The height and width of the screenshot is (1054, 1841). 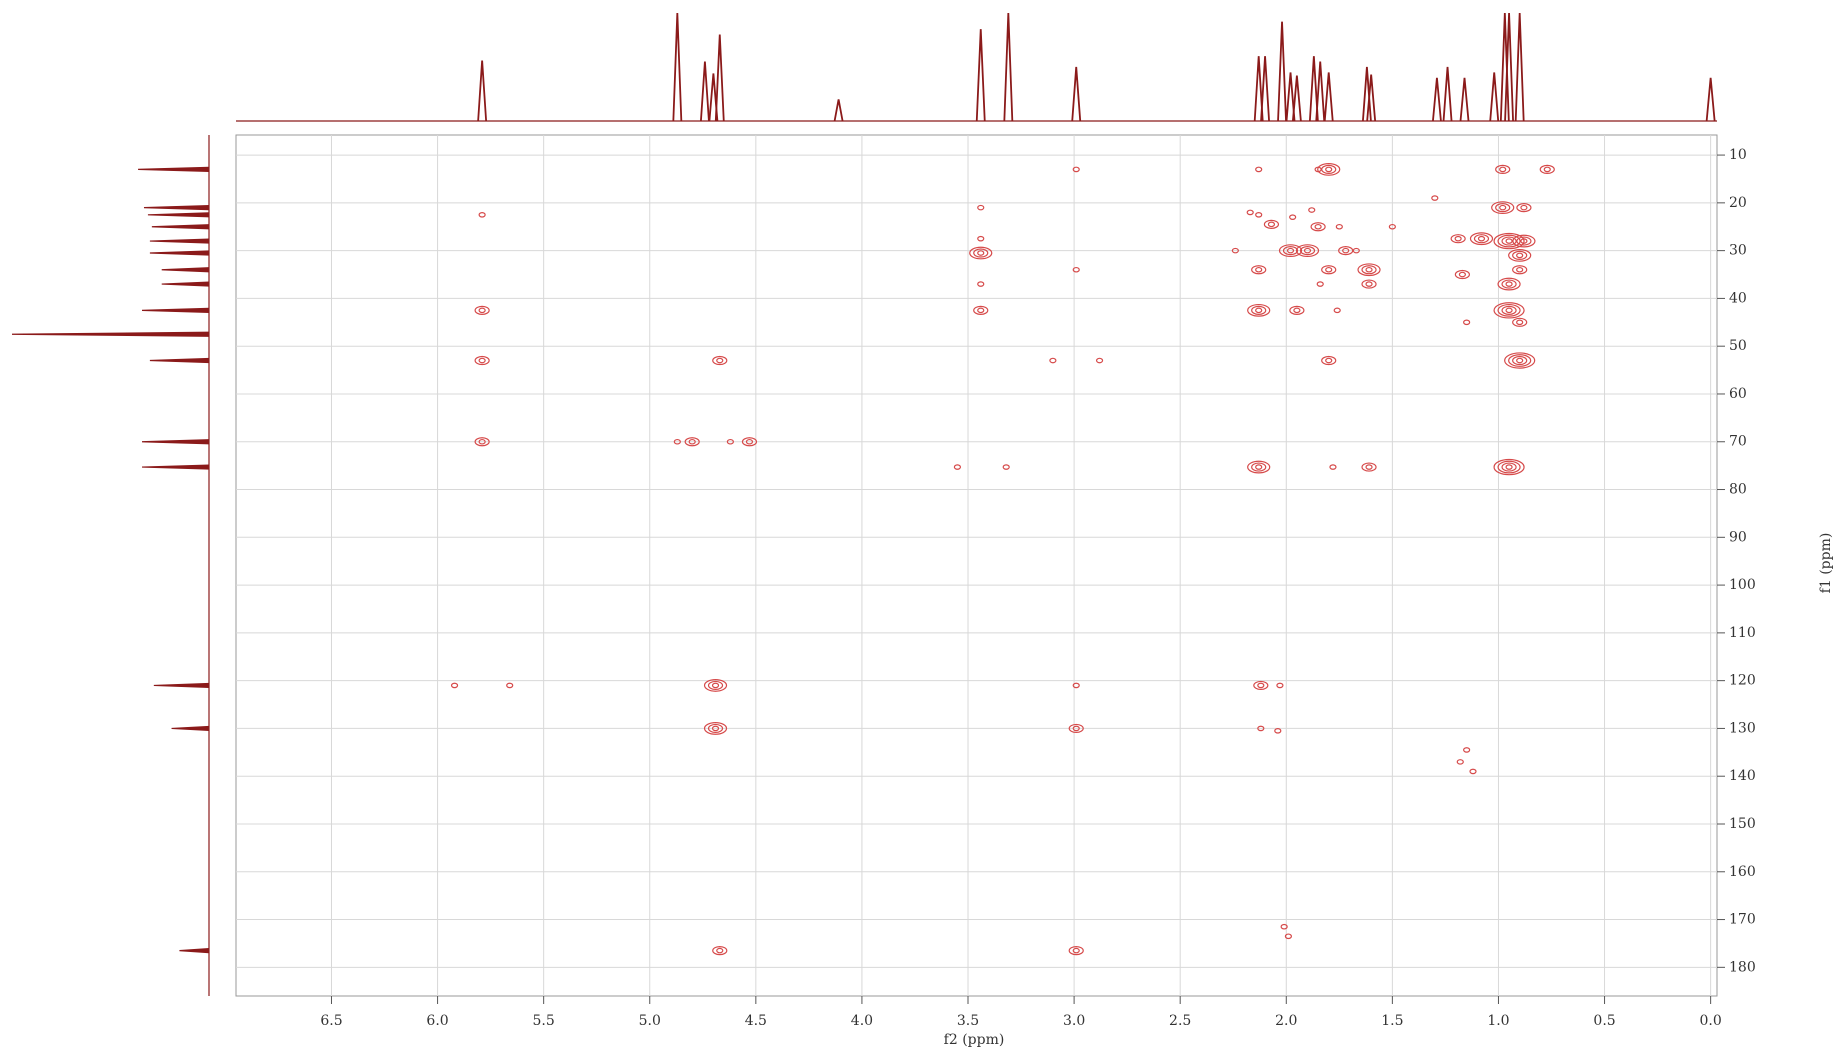 I want to click on x-tick-label: 6.0, so click(x=437, y=1021).